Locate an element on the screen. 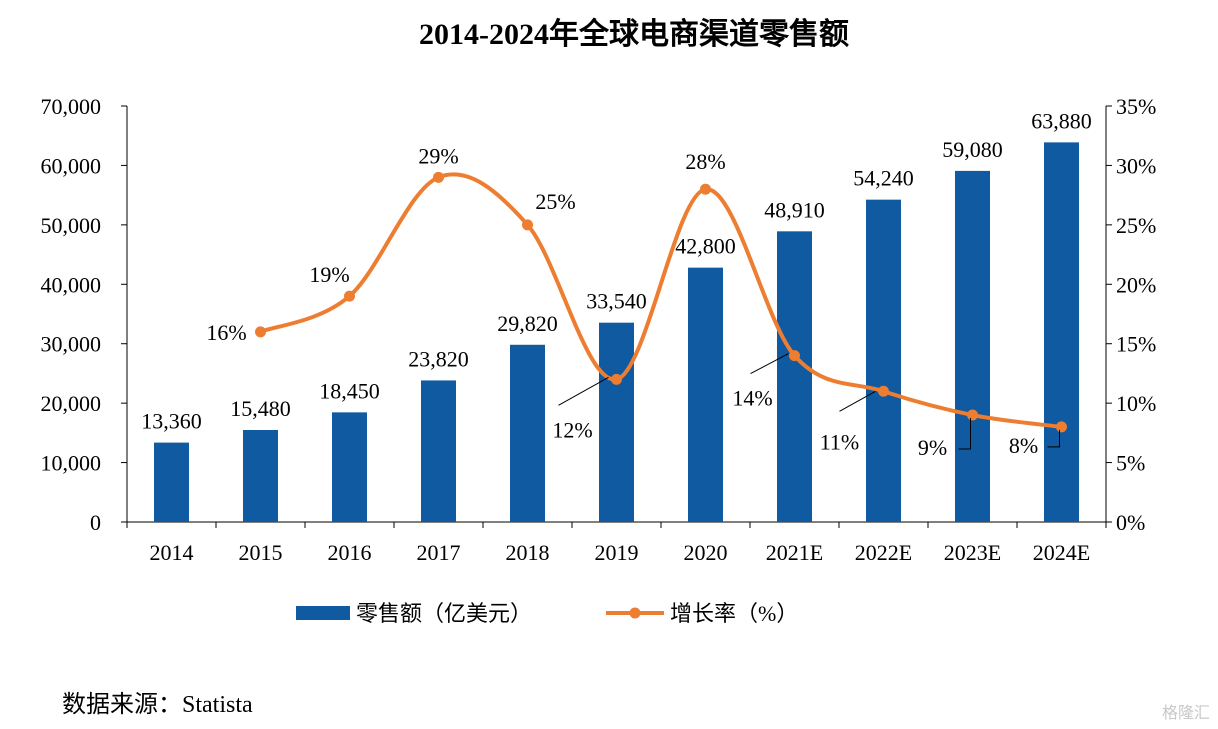  growth-value-label: 28% is located at coordinates (705, 161).